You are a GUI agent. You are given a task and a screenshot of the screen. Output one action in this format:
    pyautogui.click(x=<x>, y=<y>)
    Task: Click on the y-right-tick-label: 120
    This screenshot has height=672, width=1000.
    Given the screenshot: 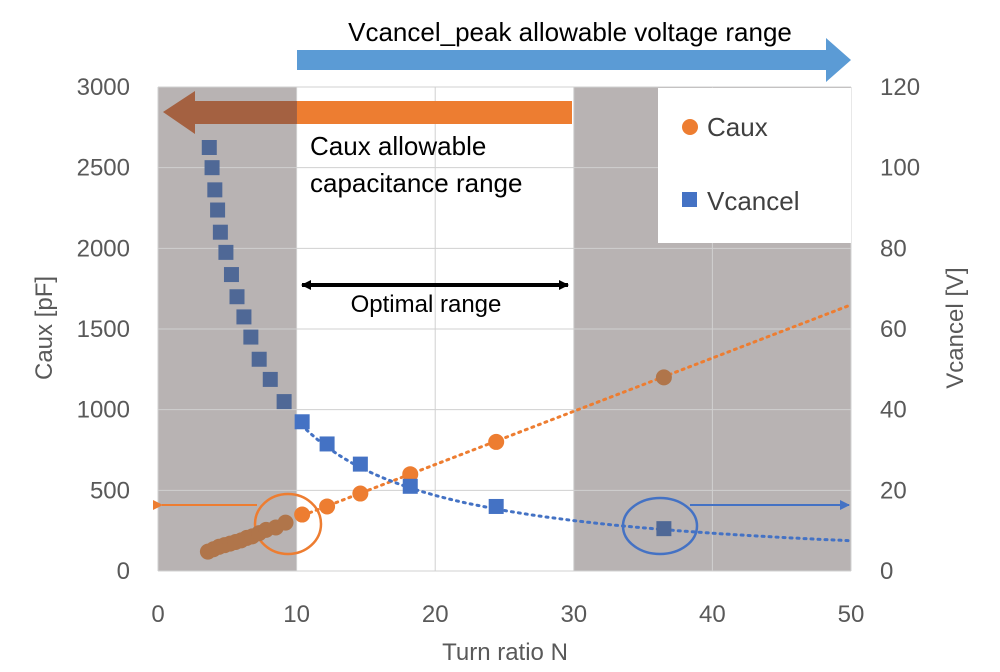 What is the action you would take?
    pyautogui.click(x=900, y=87)
    